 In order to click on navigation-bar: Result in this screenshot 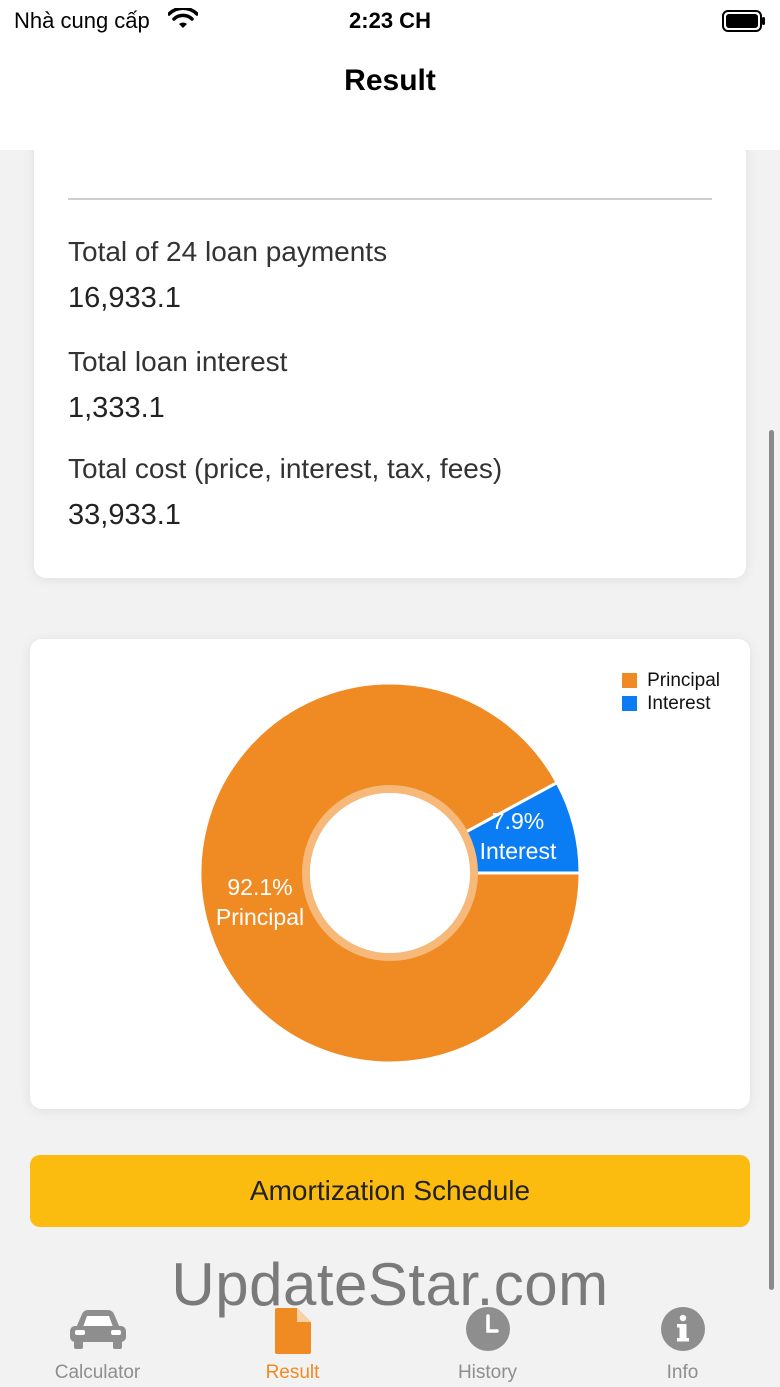, I will do `click(390, 97)`.